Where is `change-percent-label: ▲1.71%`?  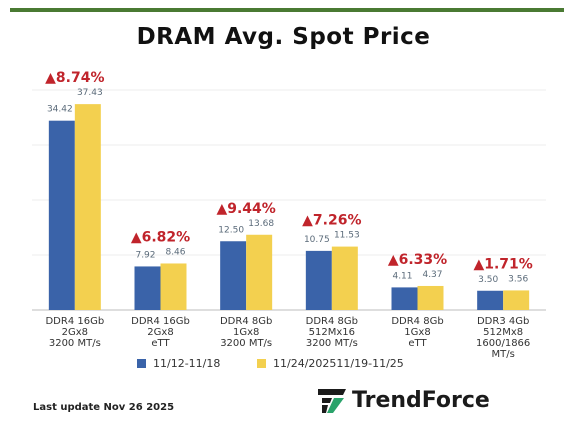 change-percent-label: ▲1.71% is located at coordinates (502, 264).